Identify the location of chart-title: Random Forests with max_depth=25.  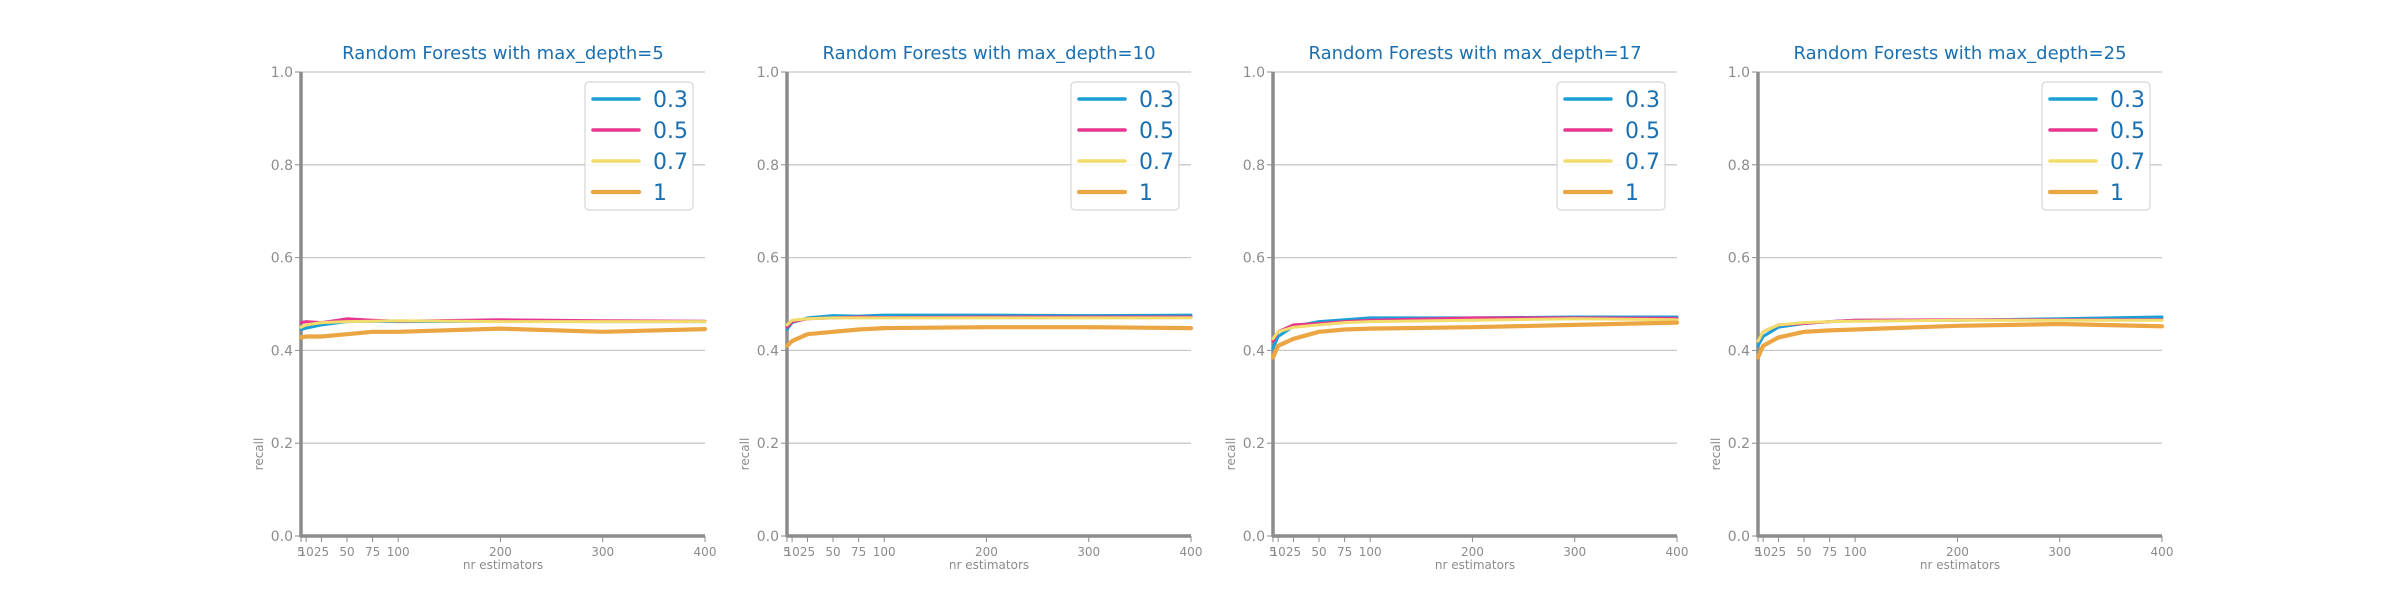
(1959, 53).